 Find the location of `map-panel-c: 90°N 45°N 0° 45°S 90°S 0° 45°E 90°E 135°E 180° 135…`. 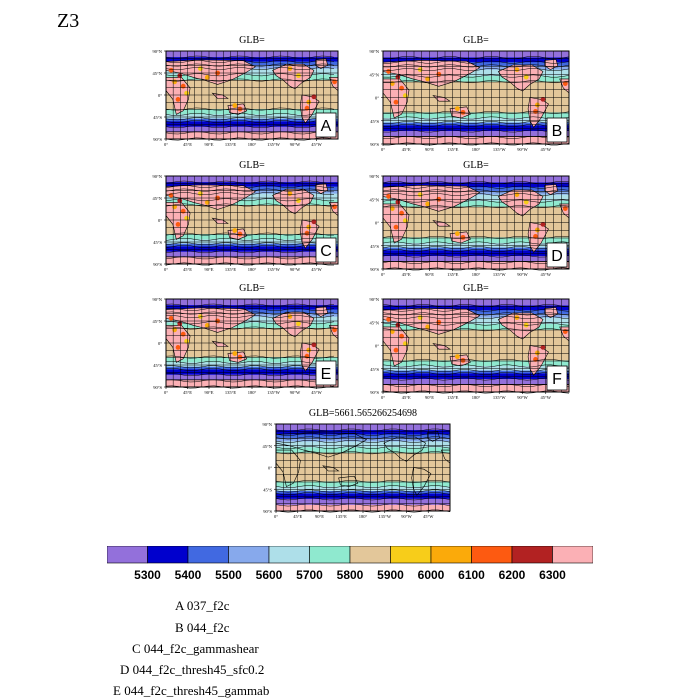

map-panel-c: 90°N 45°N 0° 45°S 90°S 0° 45°E 90°E 135°E 180° 135… is located at coordinates (245, 223).